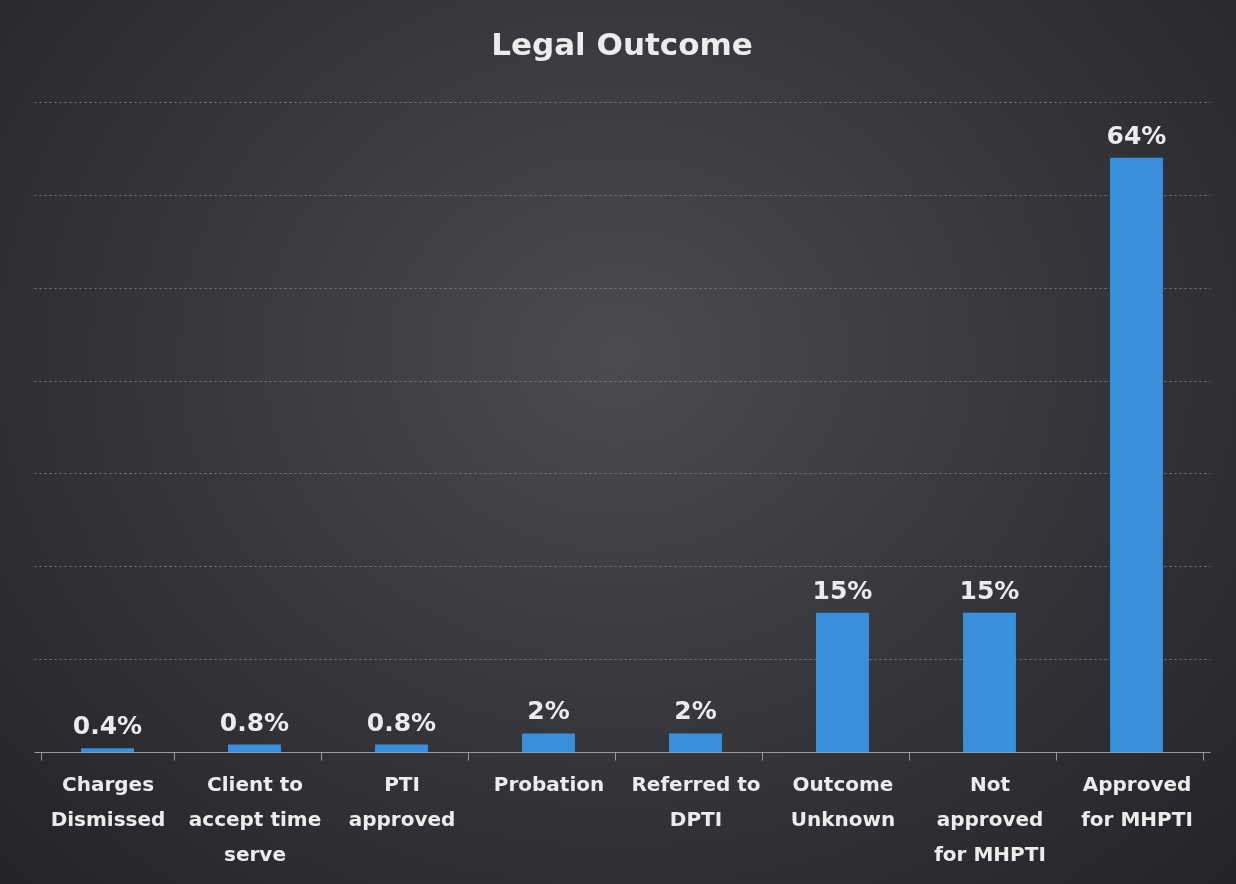 The width and height of the screenshot is (1236, 884). Describe the element at coordinates (622, 44) in the screenshot. I see `chart-title: Legal Outcome` at that location.